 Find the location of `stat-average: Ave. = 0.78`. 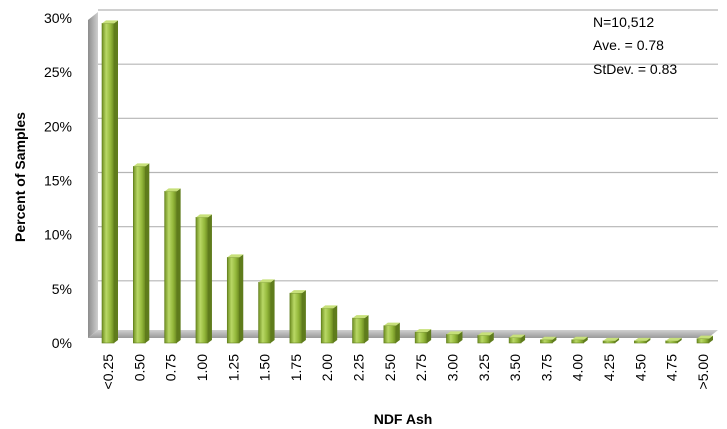

stat-average: Ave. = 0.78 is located at coordinates (628, 45).